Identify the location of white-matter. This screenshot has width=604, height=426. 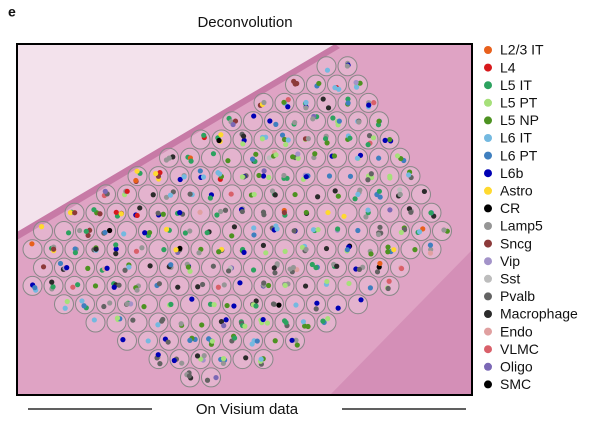
(401, 322).